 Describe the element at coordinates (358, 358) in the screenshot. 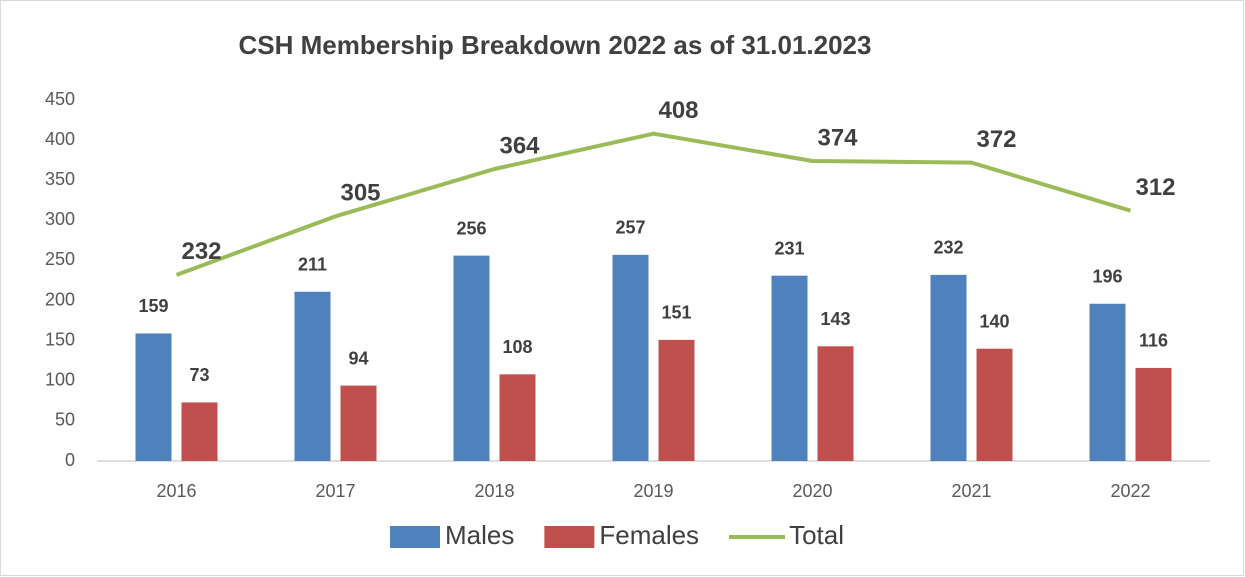

I see `bar-value-label: 94` at that location.